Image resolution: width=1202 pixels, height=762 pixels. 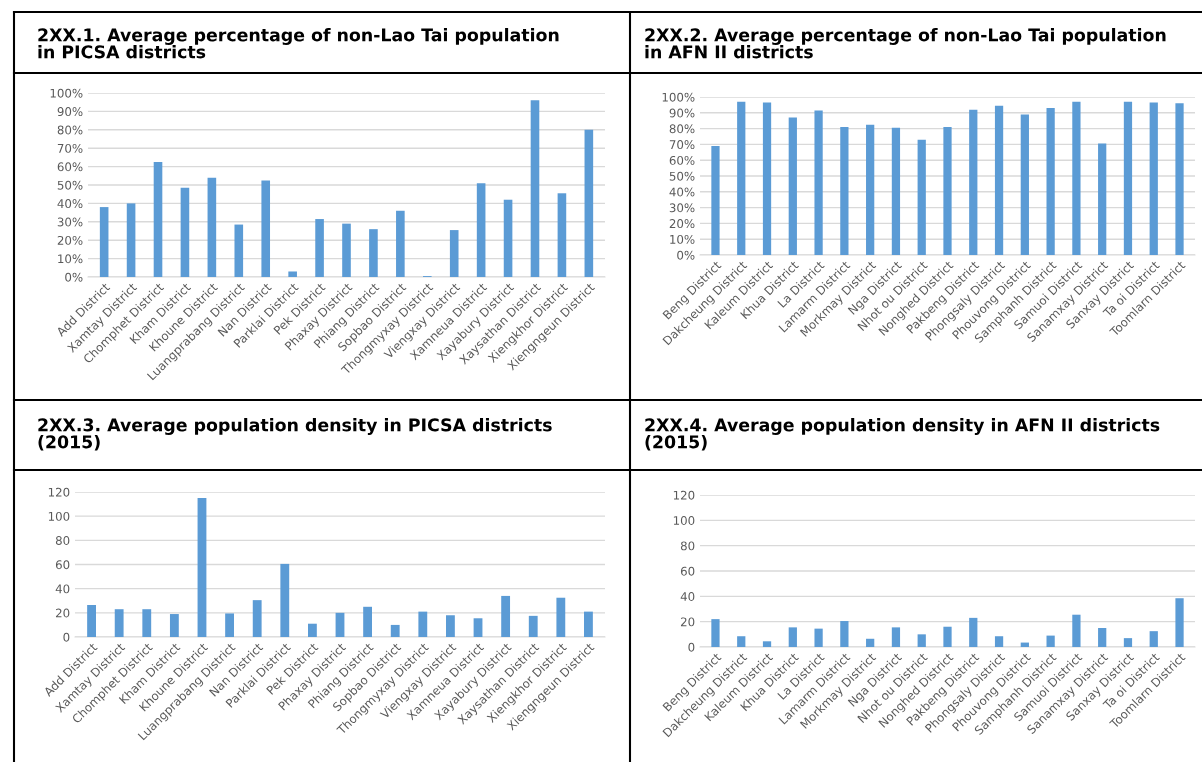 I want to click on y-tick-label: 100%, so click(x=678, y=97).